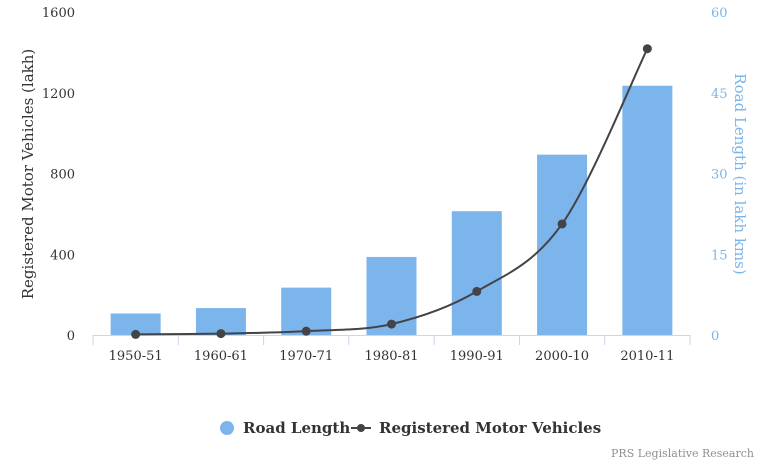 The image size is (768, 464). I want to click on y-left-tick-label-1200: 1200, so click(58, 94).